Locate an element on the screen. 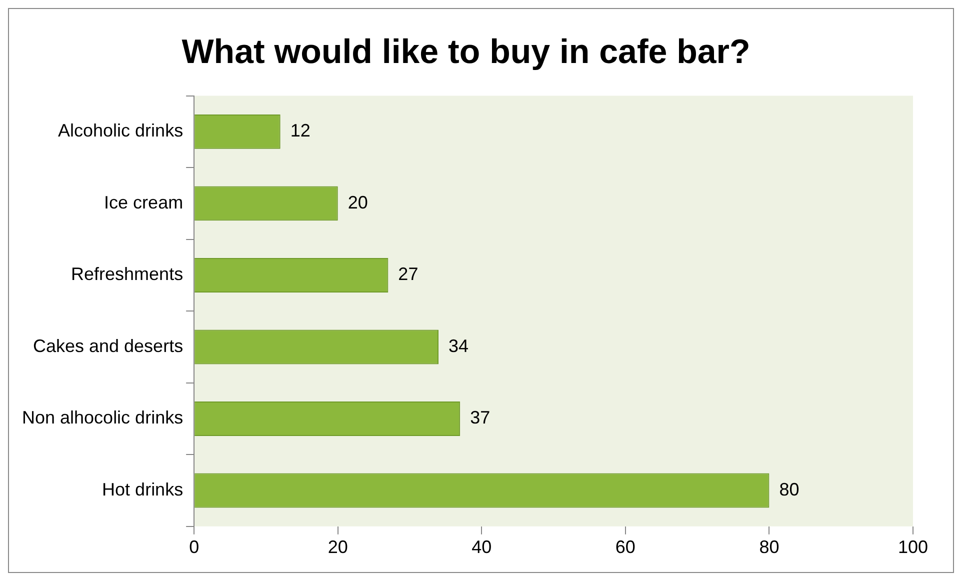  y-tick-label: Non alhocolic drinks is located at coordinates (103, 418).